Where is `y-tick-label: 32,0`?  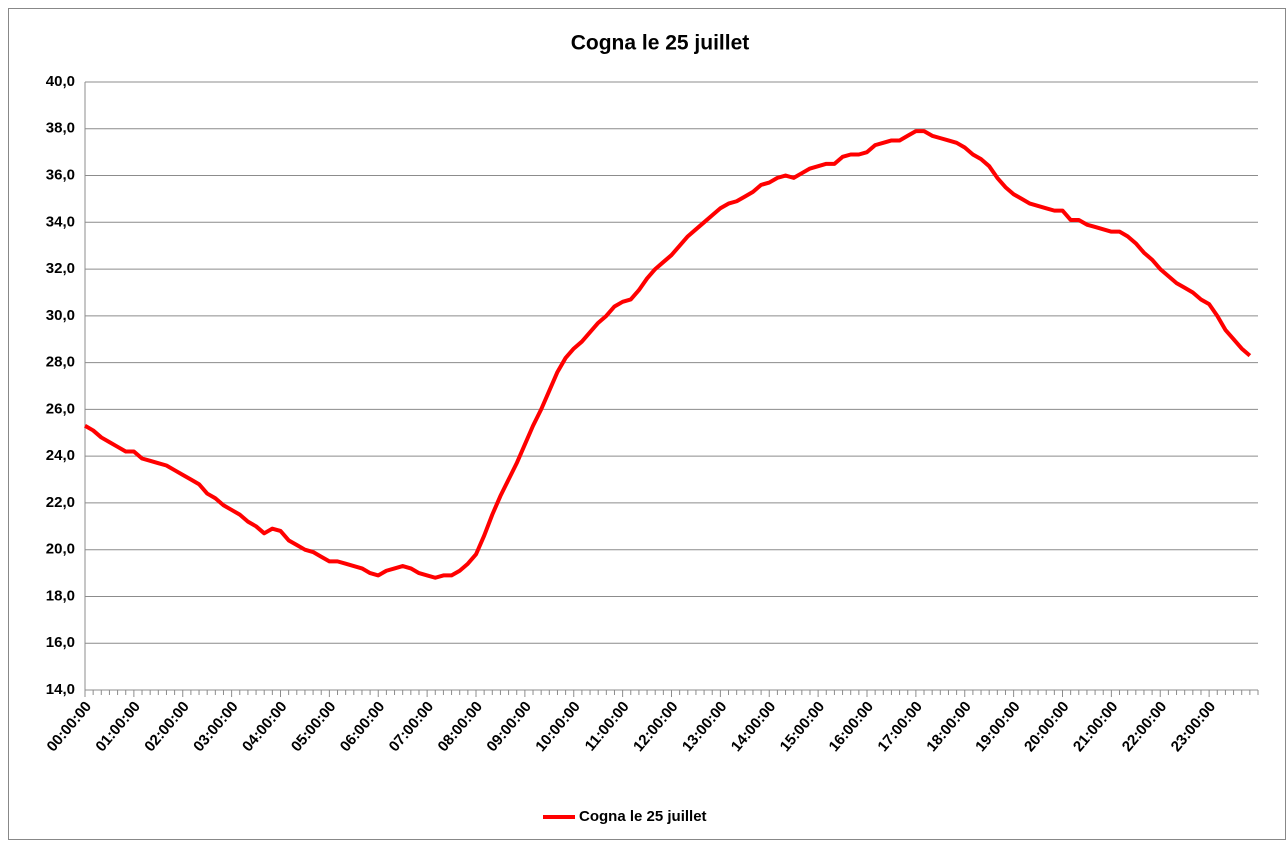 y-tick-label: 32,0 is located at coordinates (60, 268).